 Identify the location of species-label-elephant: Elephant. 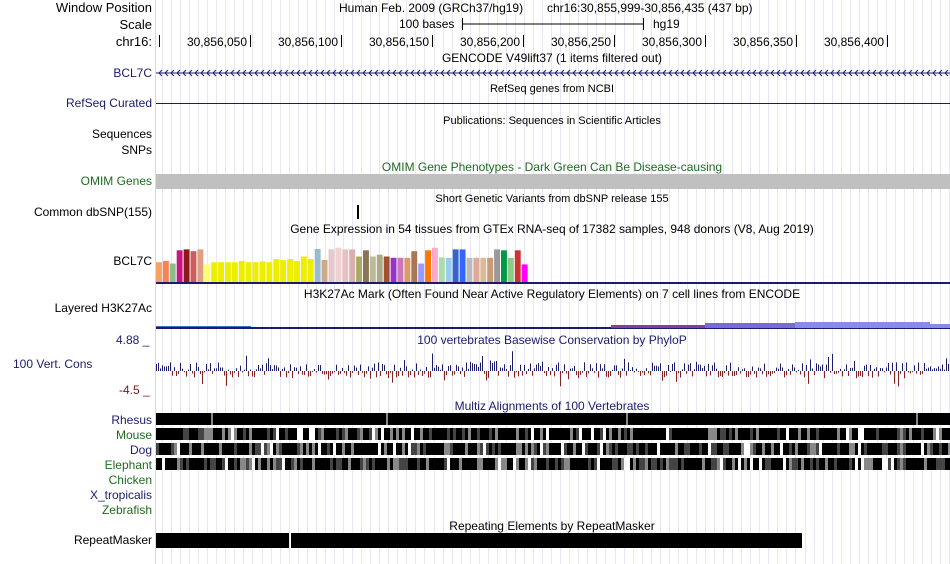
(128, 465).